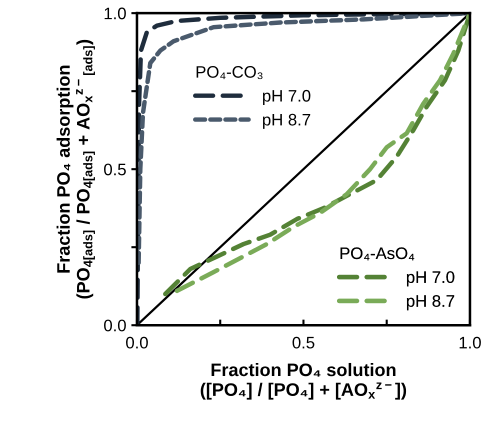  What do you see at coordinates (377, 253) in the screenshot?
I see `annotation: PO₄-AsO₄` at bounding box center [377, 253].